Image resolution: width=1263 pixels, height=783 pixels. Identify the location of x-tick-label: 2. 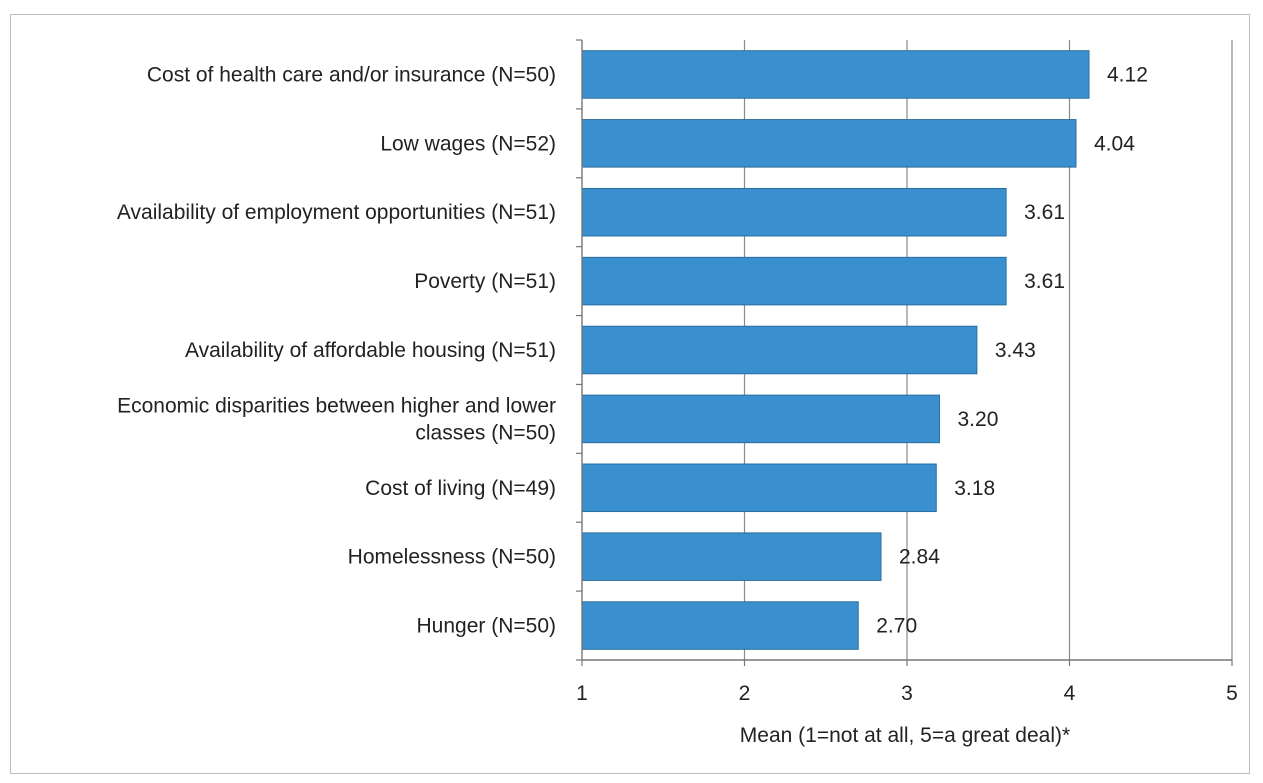
(745, 693).